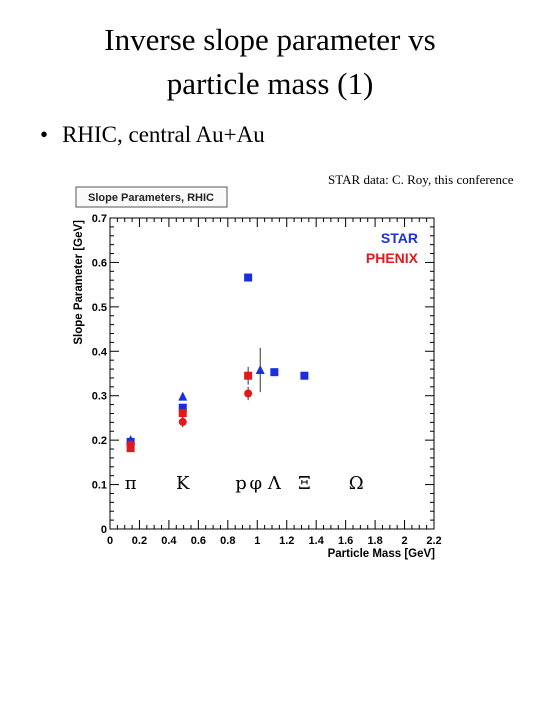 The width and height of the screenshot is (540, 720). What do you see at coordinates (392, 258) in the screenshot?
I see `legend-entry-phenix: PHENIX` at bounding box center [392, 258].